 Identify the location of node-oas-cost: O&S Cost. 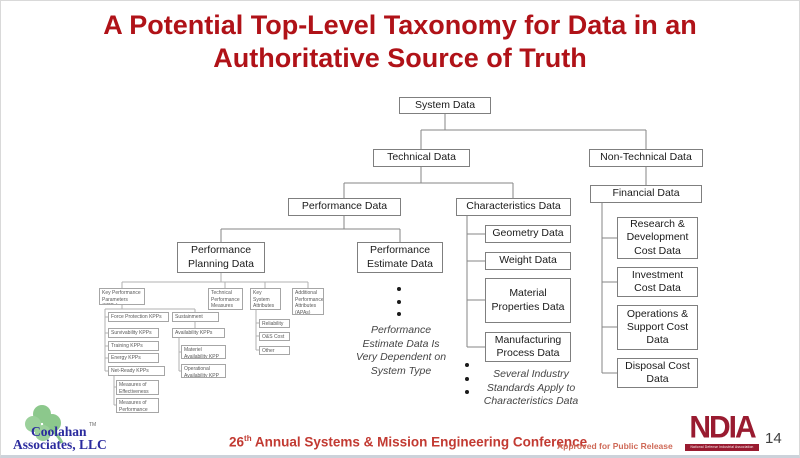
(274, 336).